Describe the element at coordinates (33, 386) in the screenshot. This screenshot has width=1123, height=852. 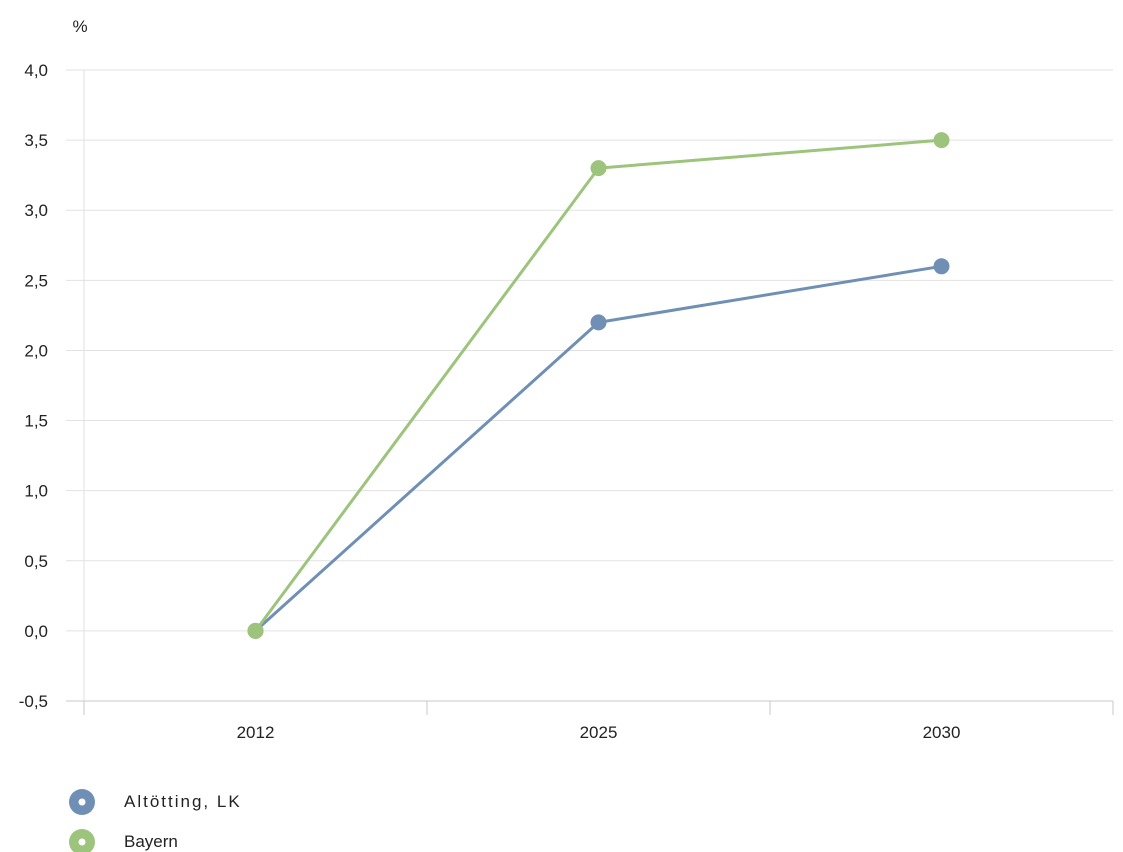
I see `y-tick-labels: -0,5 0,0 0,5 1,0 1,5 2,0 2,5 3,0 3,5 4,0` at that location.